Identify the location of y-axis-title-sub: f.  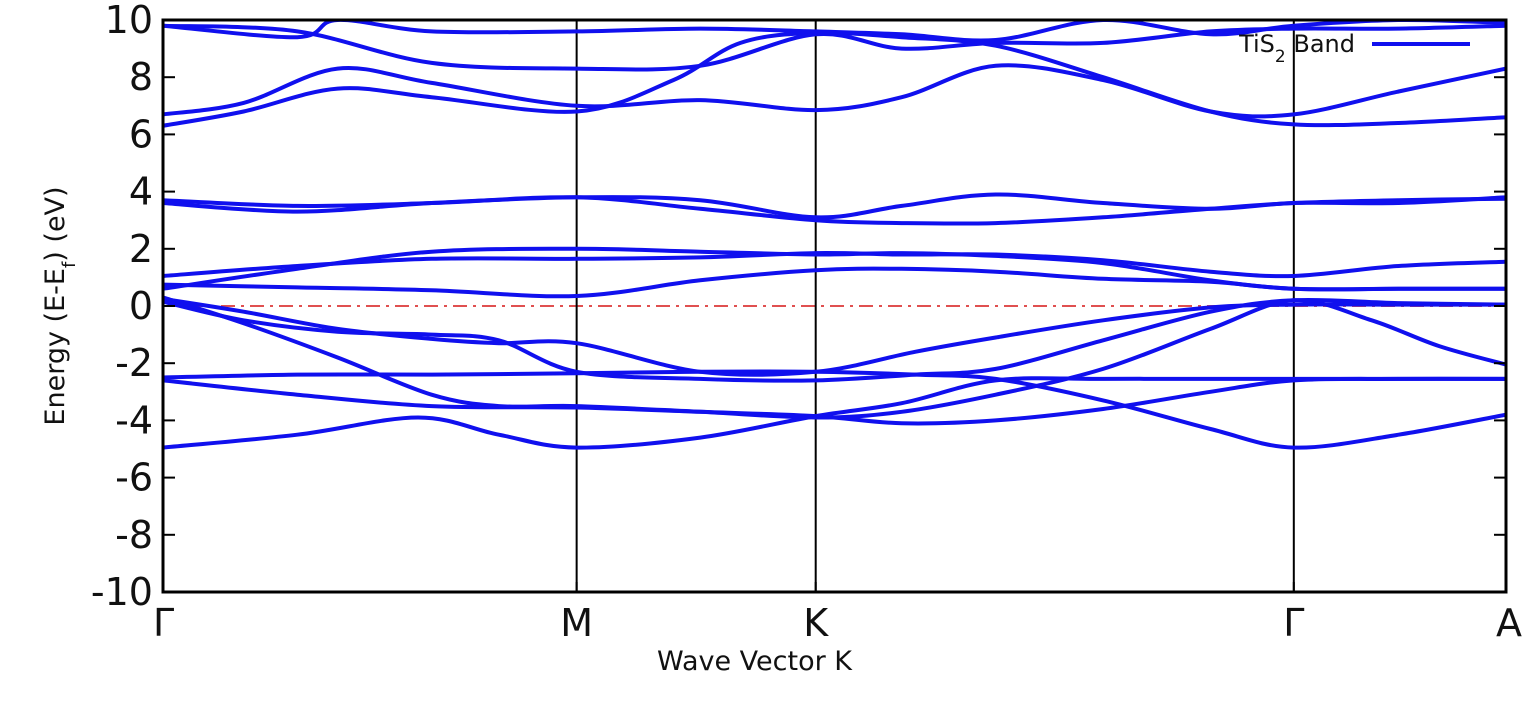
(69, 264).